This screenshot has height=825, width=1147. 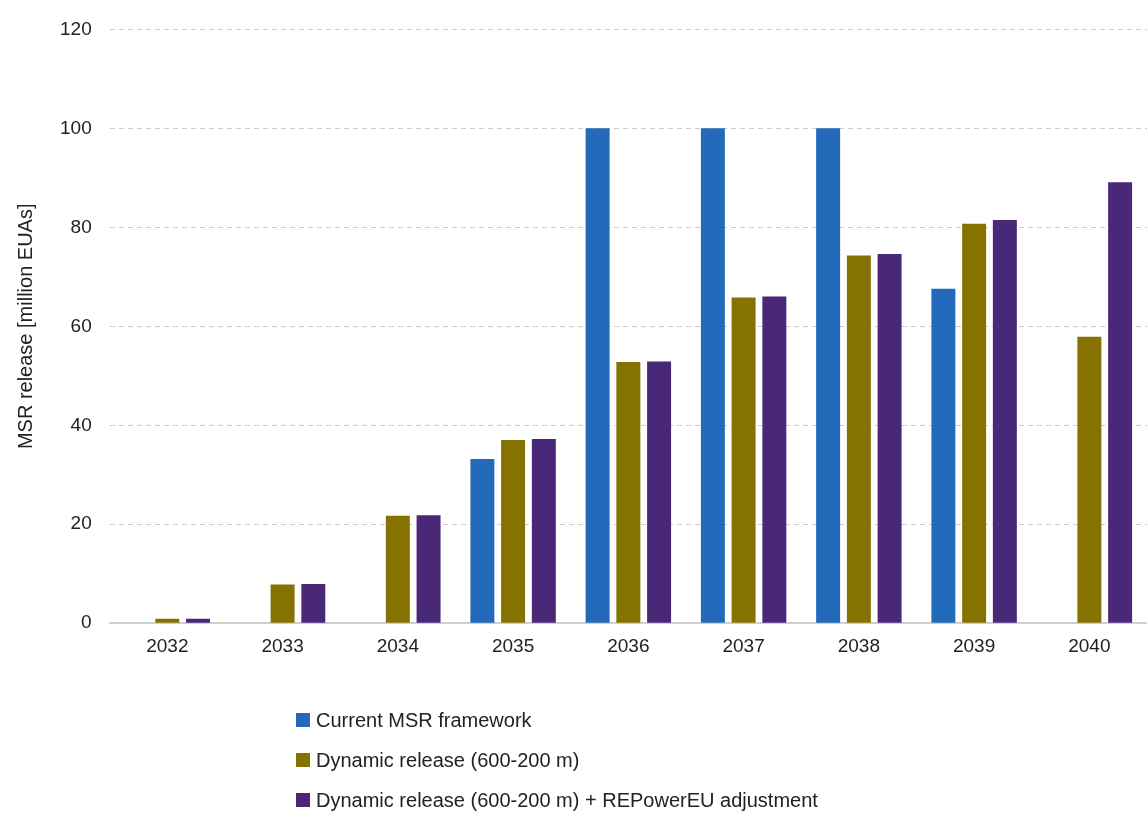 I want to click on y-tick-label: 80, so click(x=81, y=226).